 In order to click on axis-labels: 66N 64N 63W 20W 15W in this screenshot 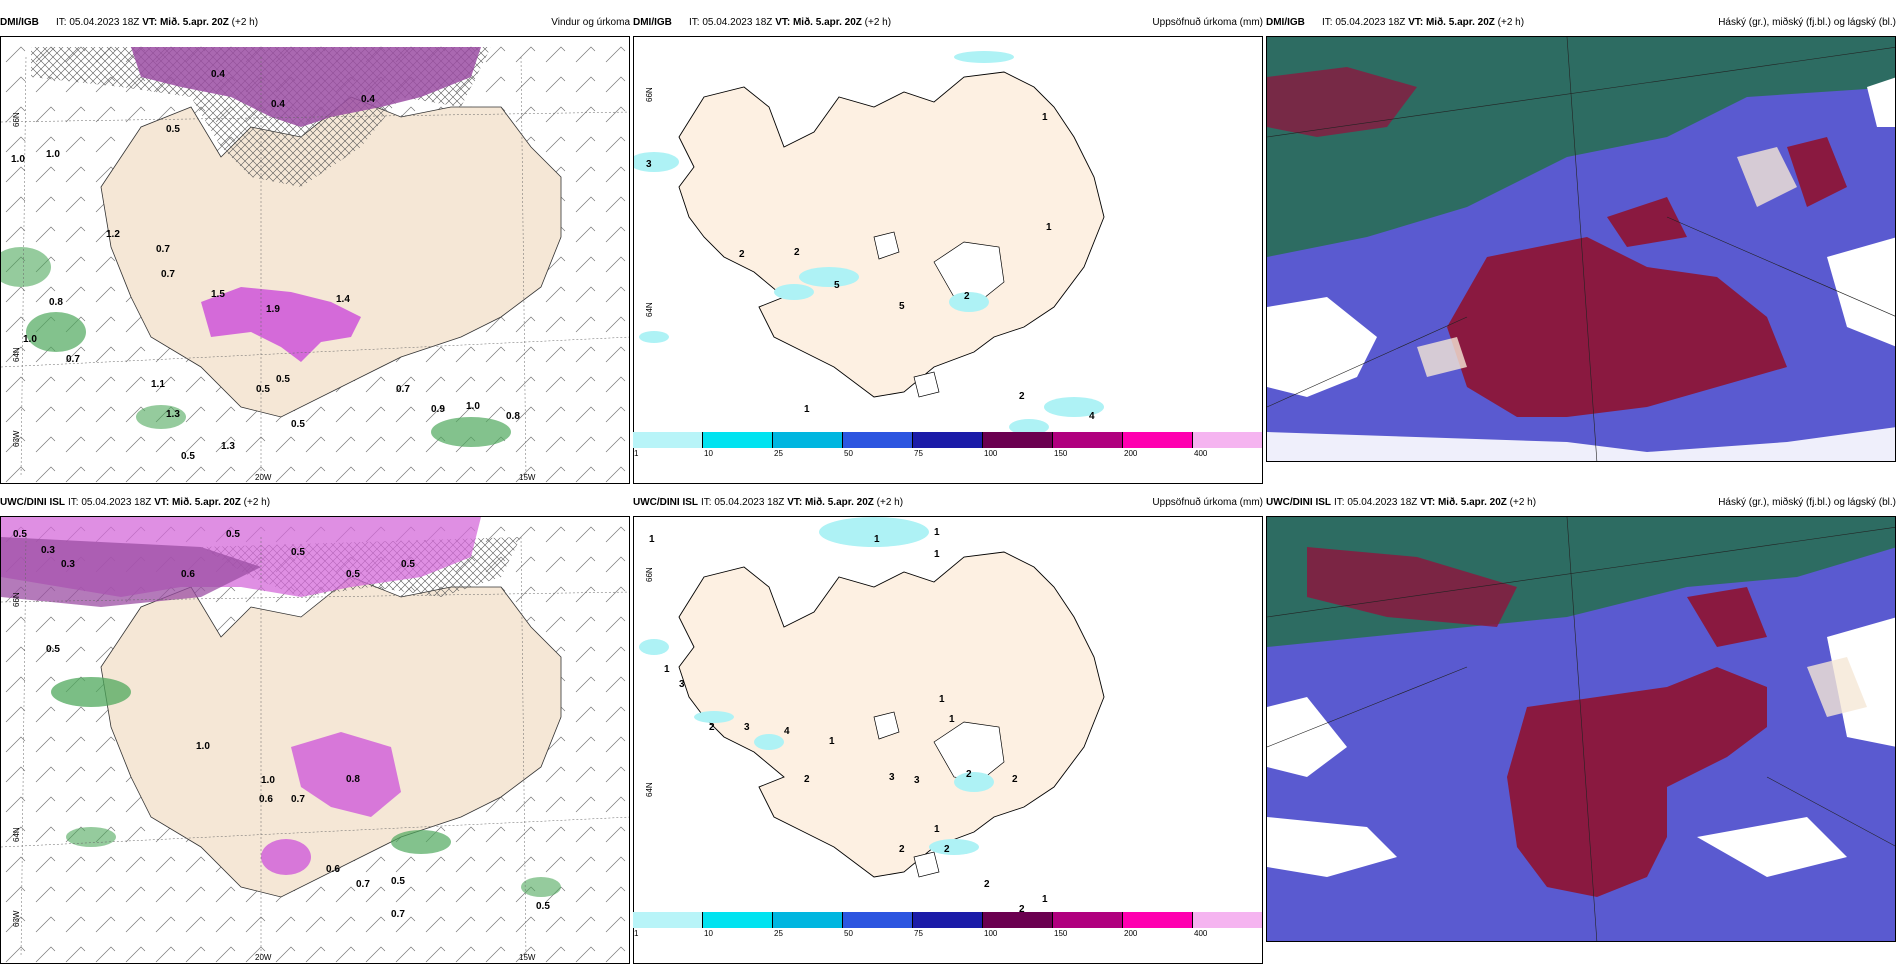, I will do `click(274, 297)`.